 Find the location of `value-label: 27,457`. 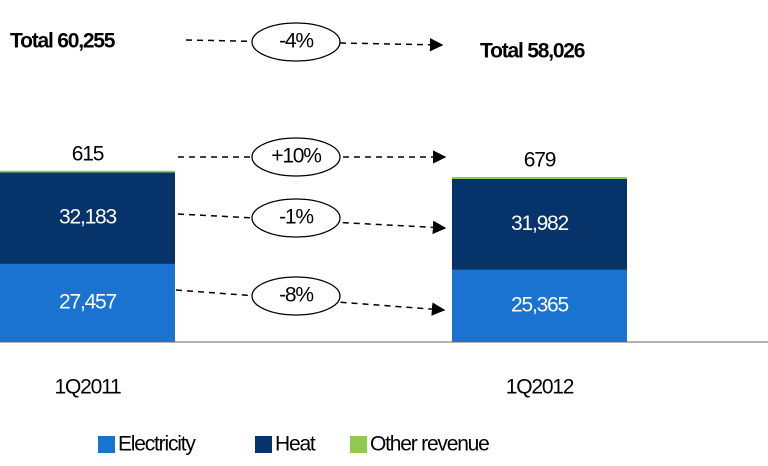

value-label: 27,457 is located at coordinates (88, 302).